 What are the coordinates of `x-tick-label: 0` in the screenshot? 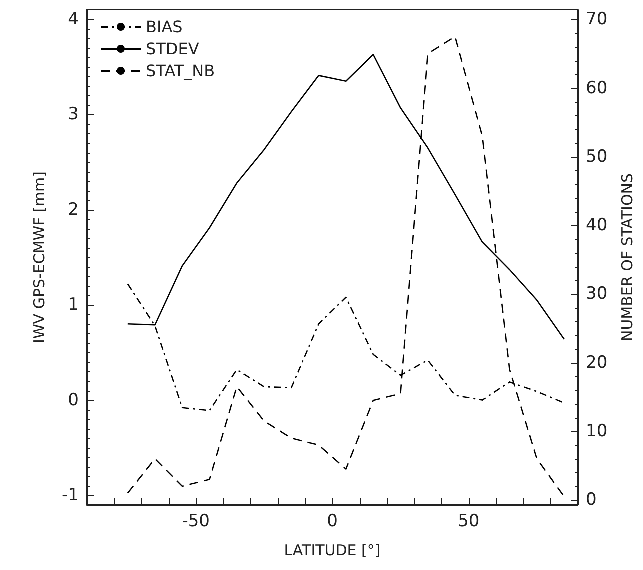 It's located at (332, 522).